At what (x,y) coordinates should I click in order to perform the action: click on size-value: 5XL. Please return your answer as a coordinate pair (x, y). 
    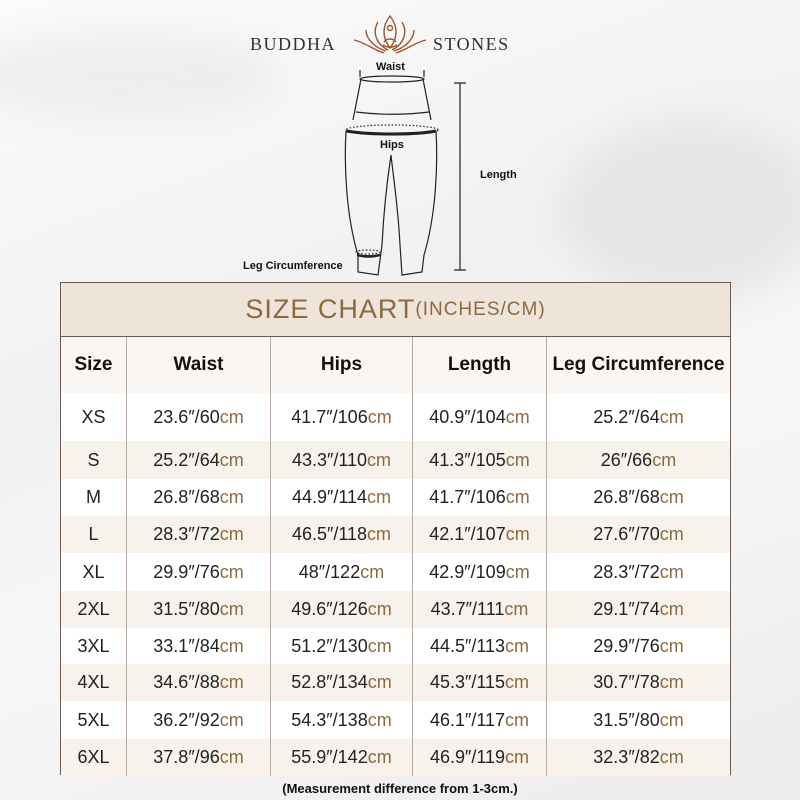
    Looking at the image, I should click on (93, 719).